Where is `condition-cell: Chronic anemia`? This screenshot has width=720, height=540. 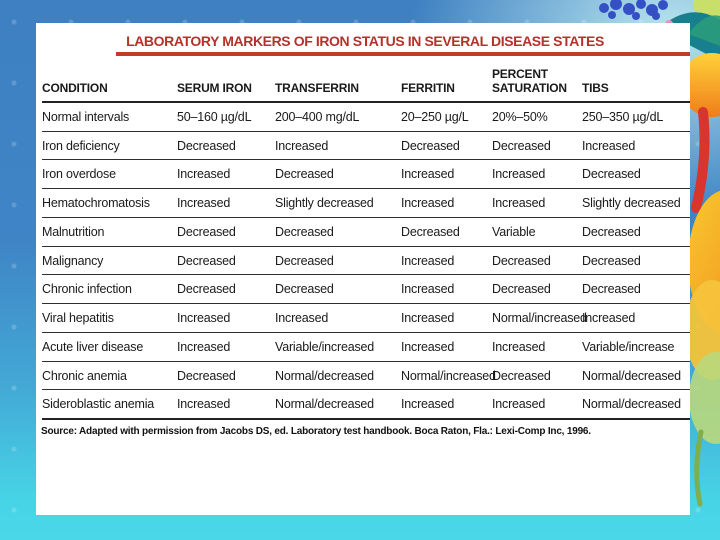
condition-cell: Chronic anemia is located at coordinates (109, 376).